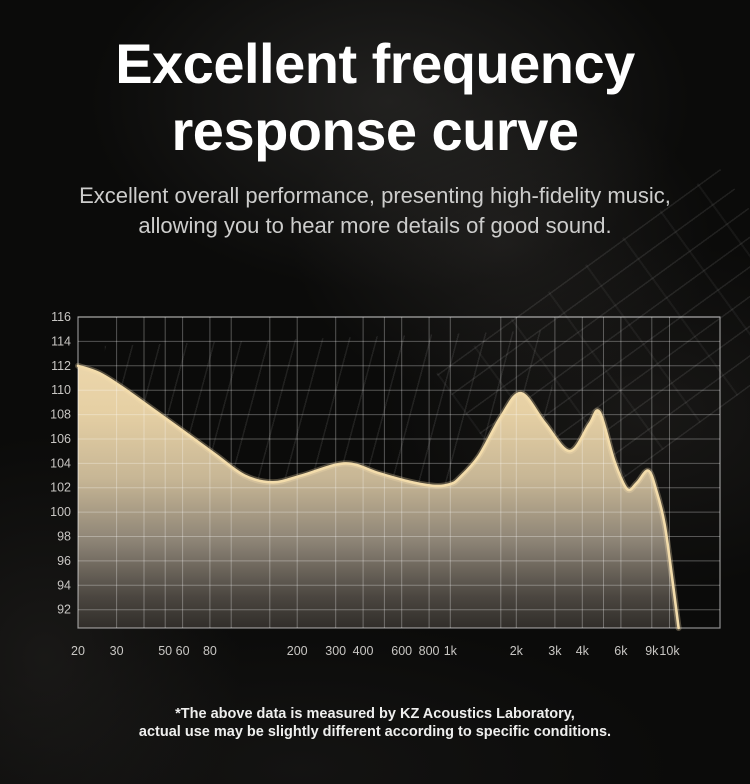 This screenshot has height=784, width=750. I want to click on y-tick-label: 110, so click(61, 390).